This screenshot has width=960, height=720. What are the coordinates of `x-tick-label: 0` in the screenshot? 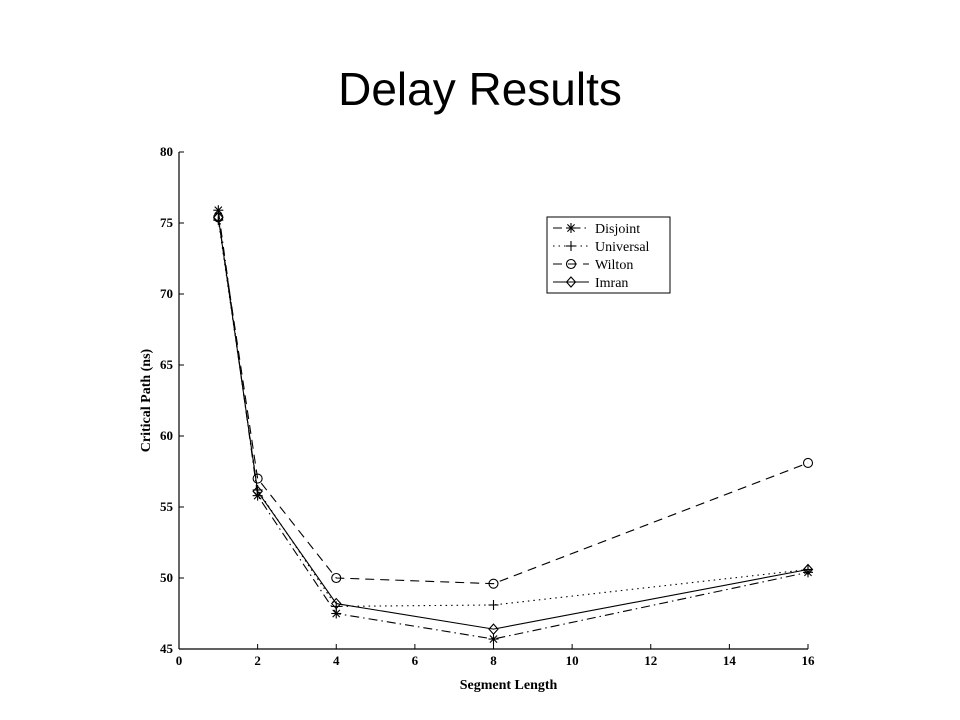 It's located at (179, 660).